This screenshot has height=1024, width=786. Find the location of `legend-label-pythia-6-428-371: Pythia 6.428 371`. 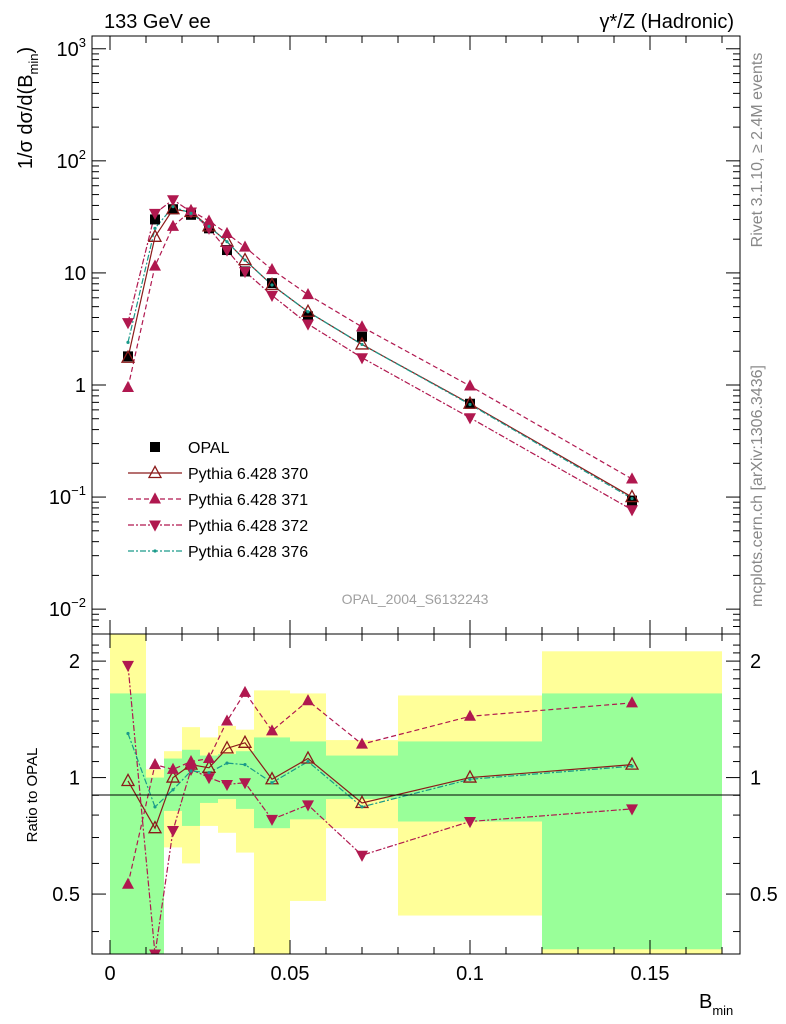

legend-label-pythia-6-428-371: Pythia 6.428 371 is located at coordinates (248, 500).